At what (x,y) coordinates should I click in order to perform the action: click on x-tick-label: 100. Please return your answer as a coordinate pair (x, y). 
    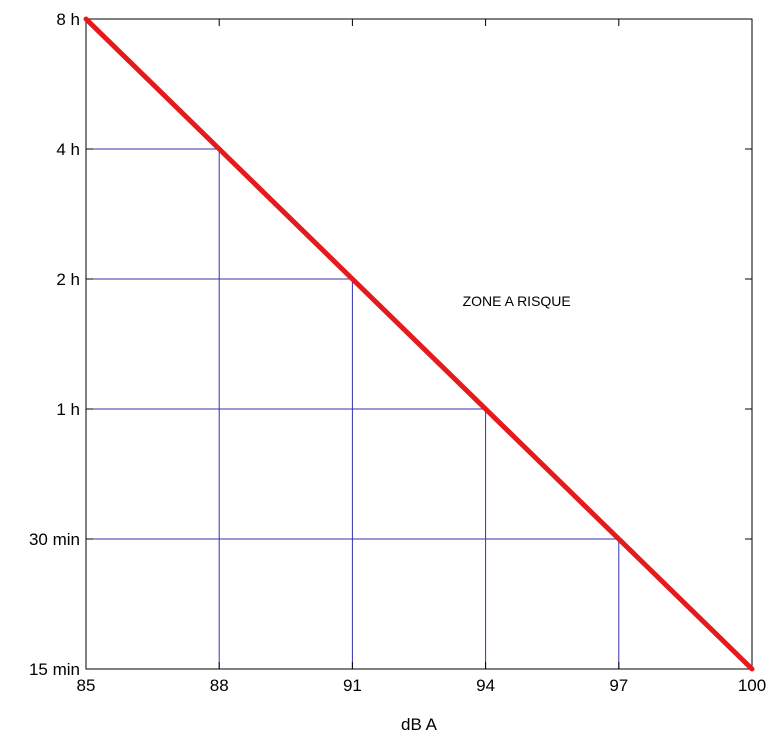
    Looking at the image, I should click on (752, 685).